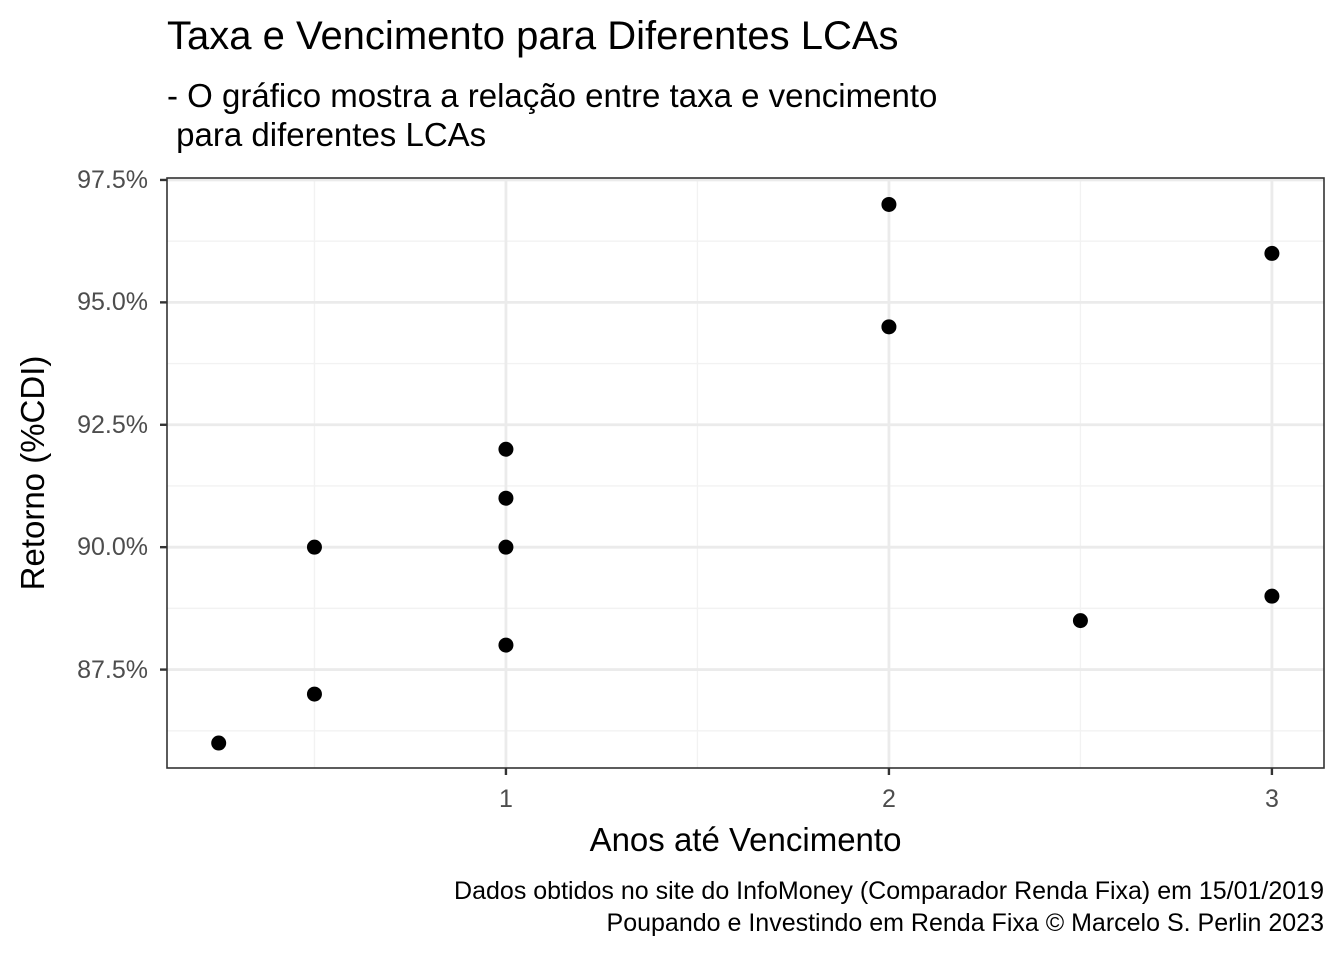 Image resolution: width=1344 pixels, height=960 pixels. What do you see at coordinates (745, 839) in the screenshot?
I see `x-axis-label: Anos até Vencimento` at bounding box center [745, 839].